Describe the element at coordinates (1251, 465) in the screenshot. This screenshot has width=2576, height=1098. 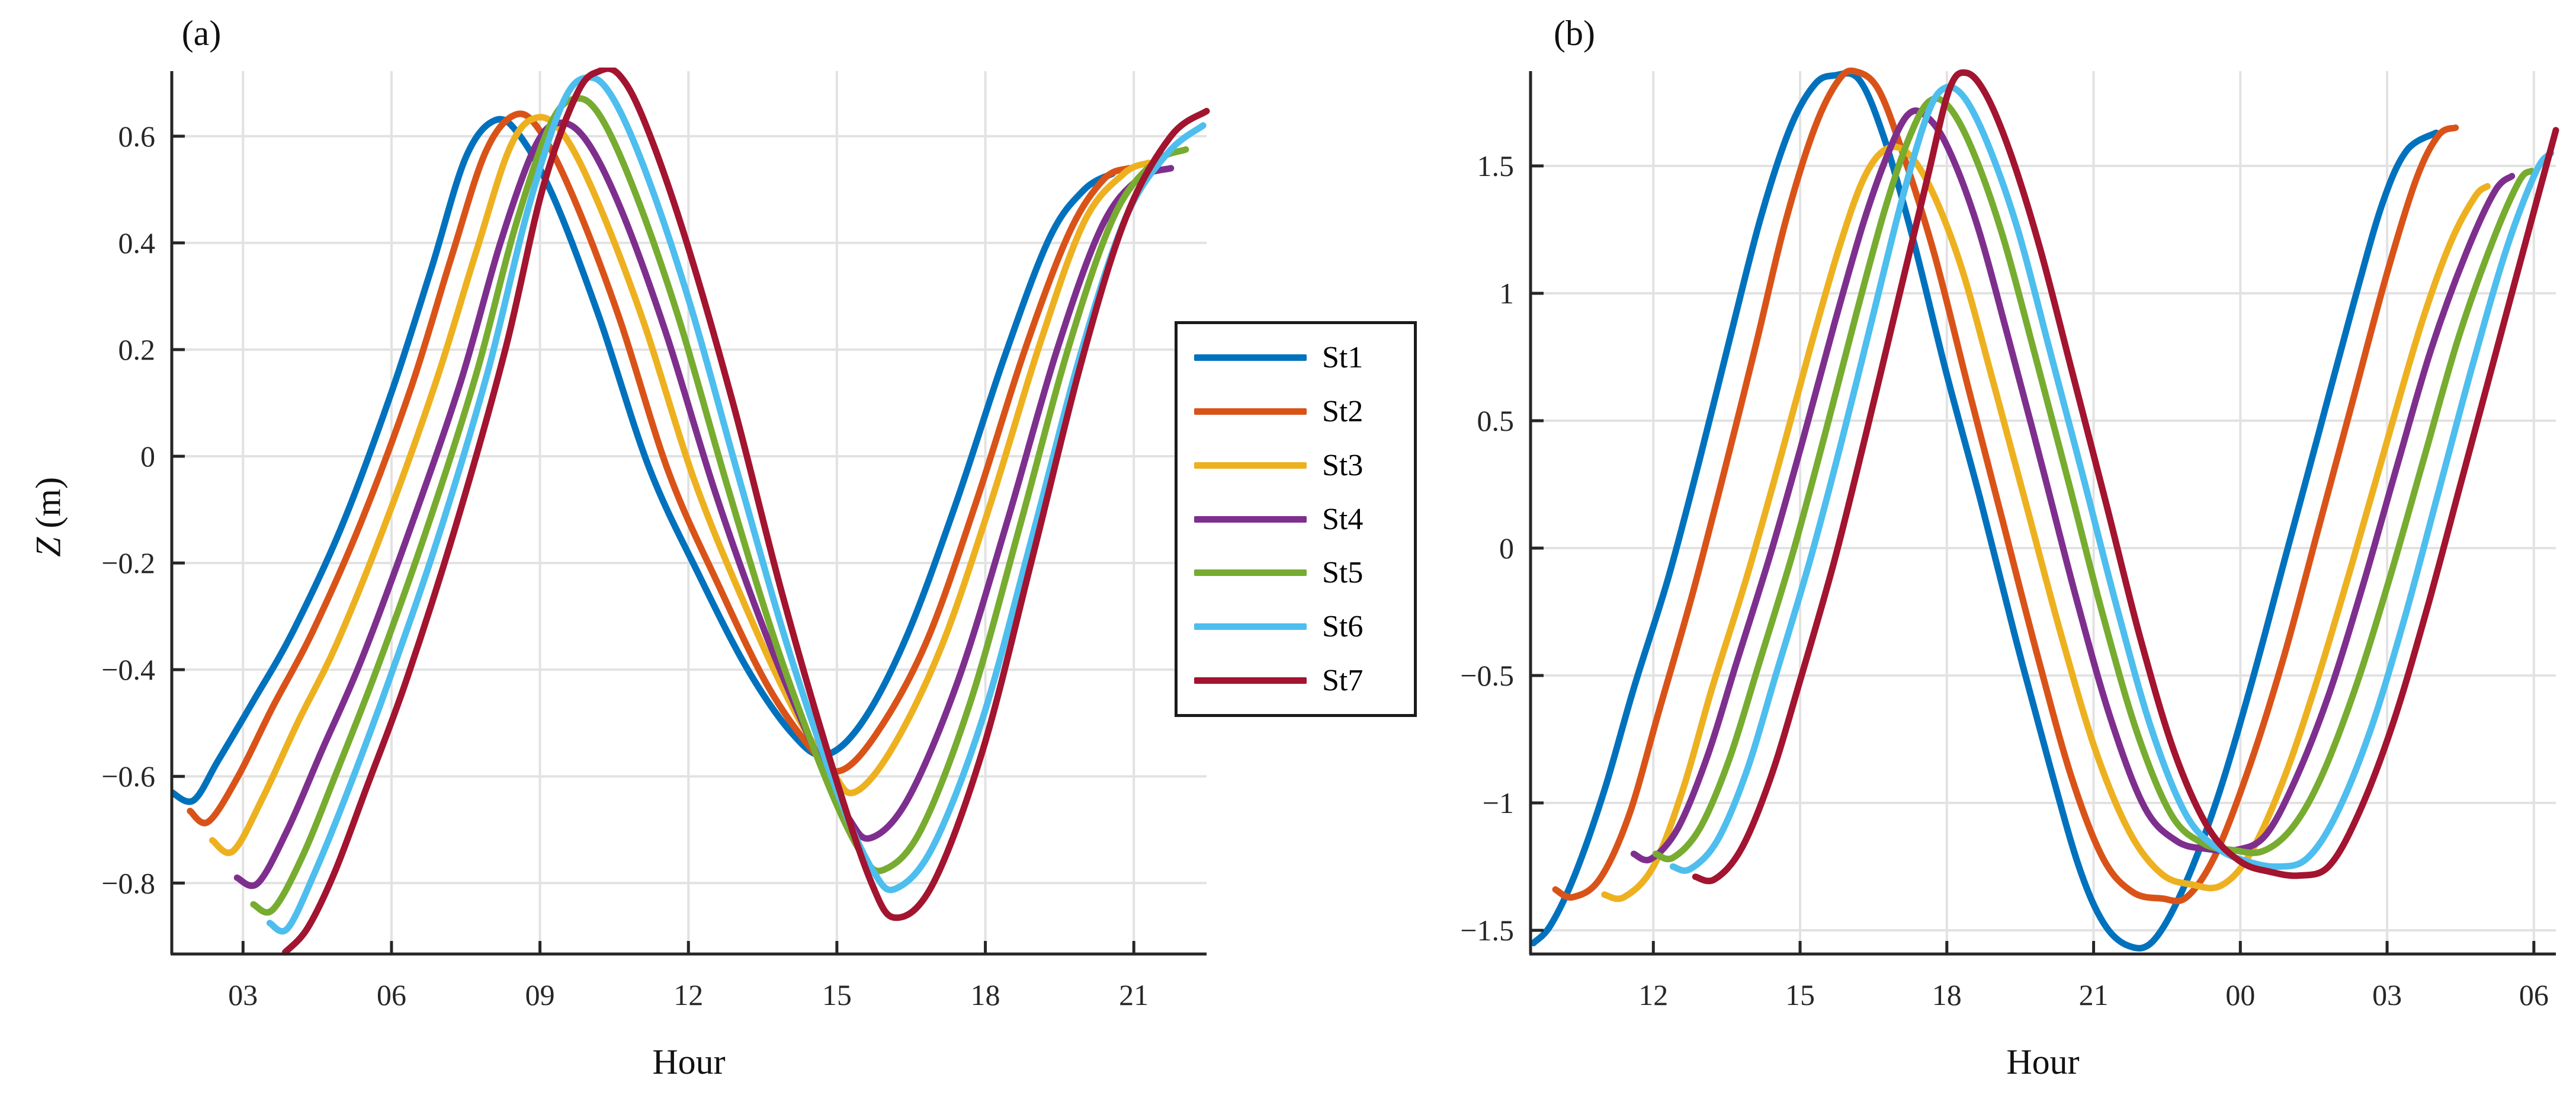
I see `legend-line-swatch-St3` at that location.